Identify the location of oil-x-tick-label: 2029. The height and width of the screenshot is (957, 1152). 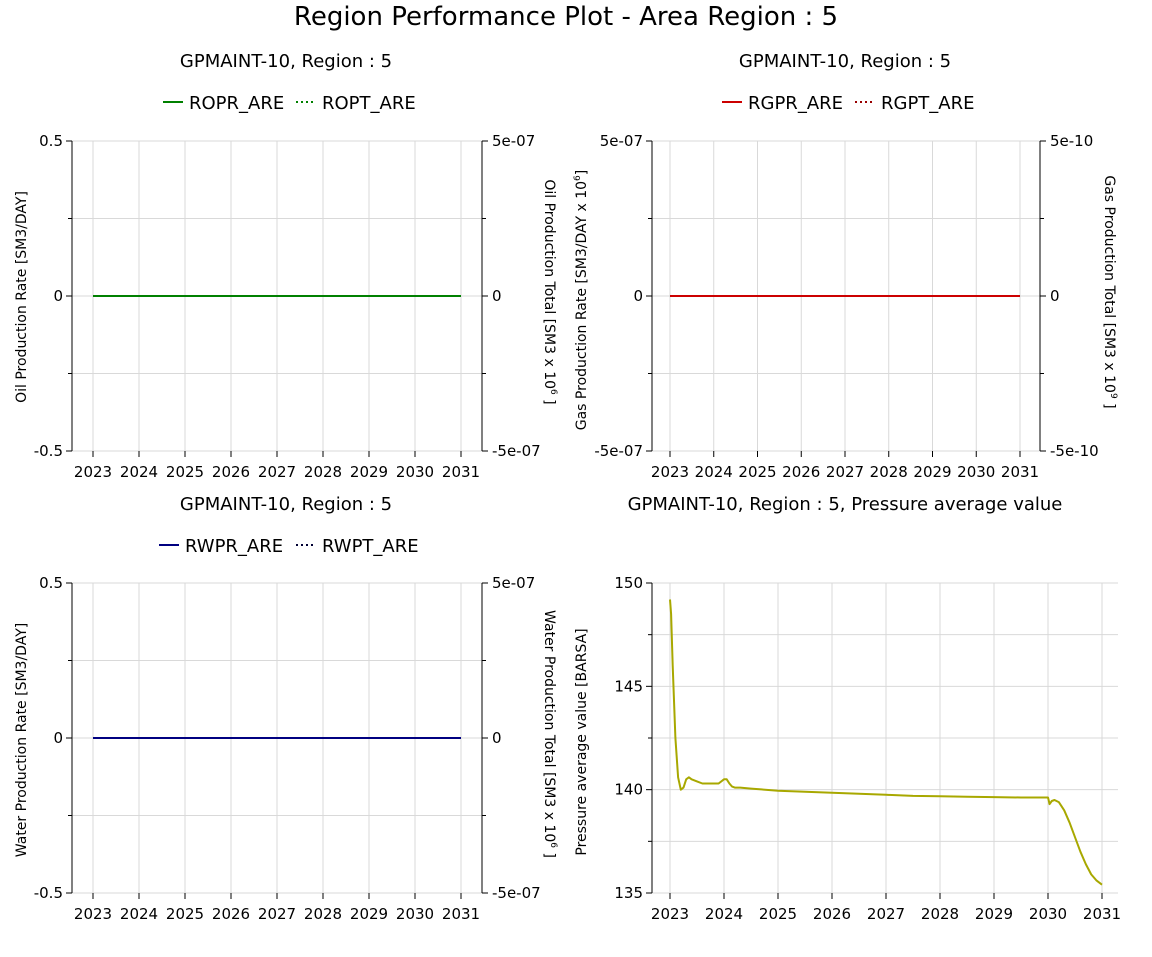
(369, 472).